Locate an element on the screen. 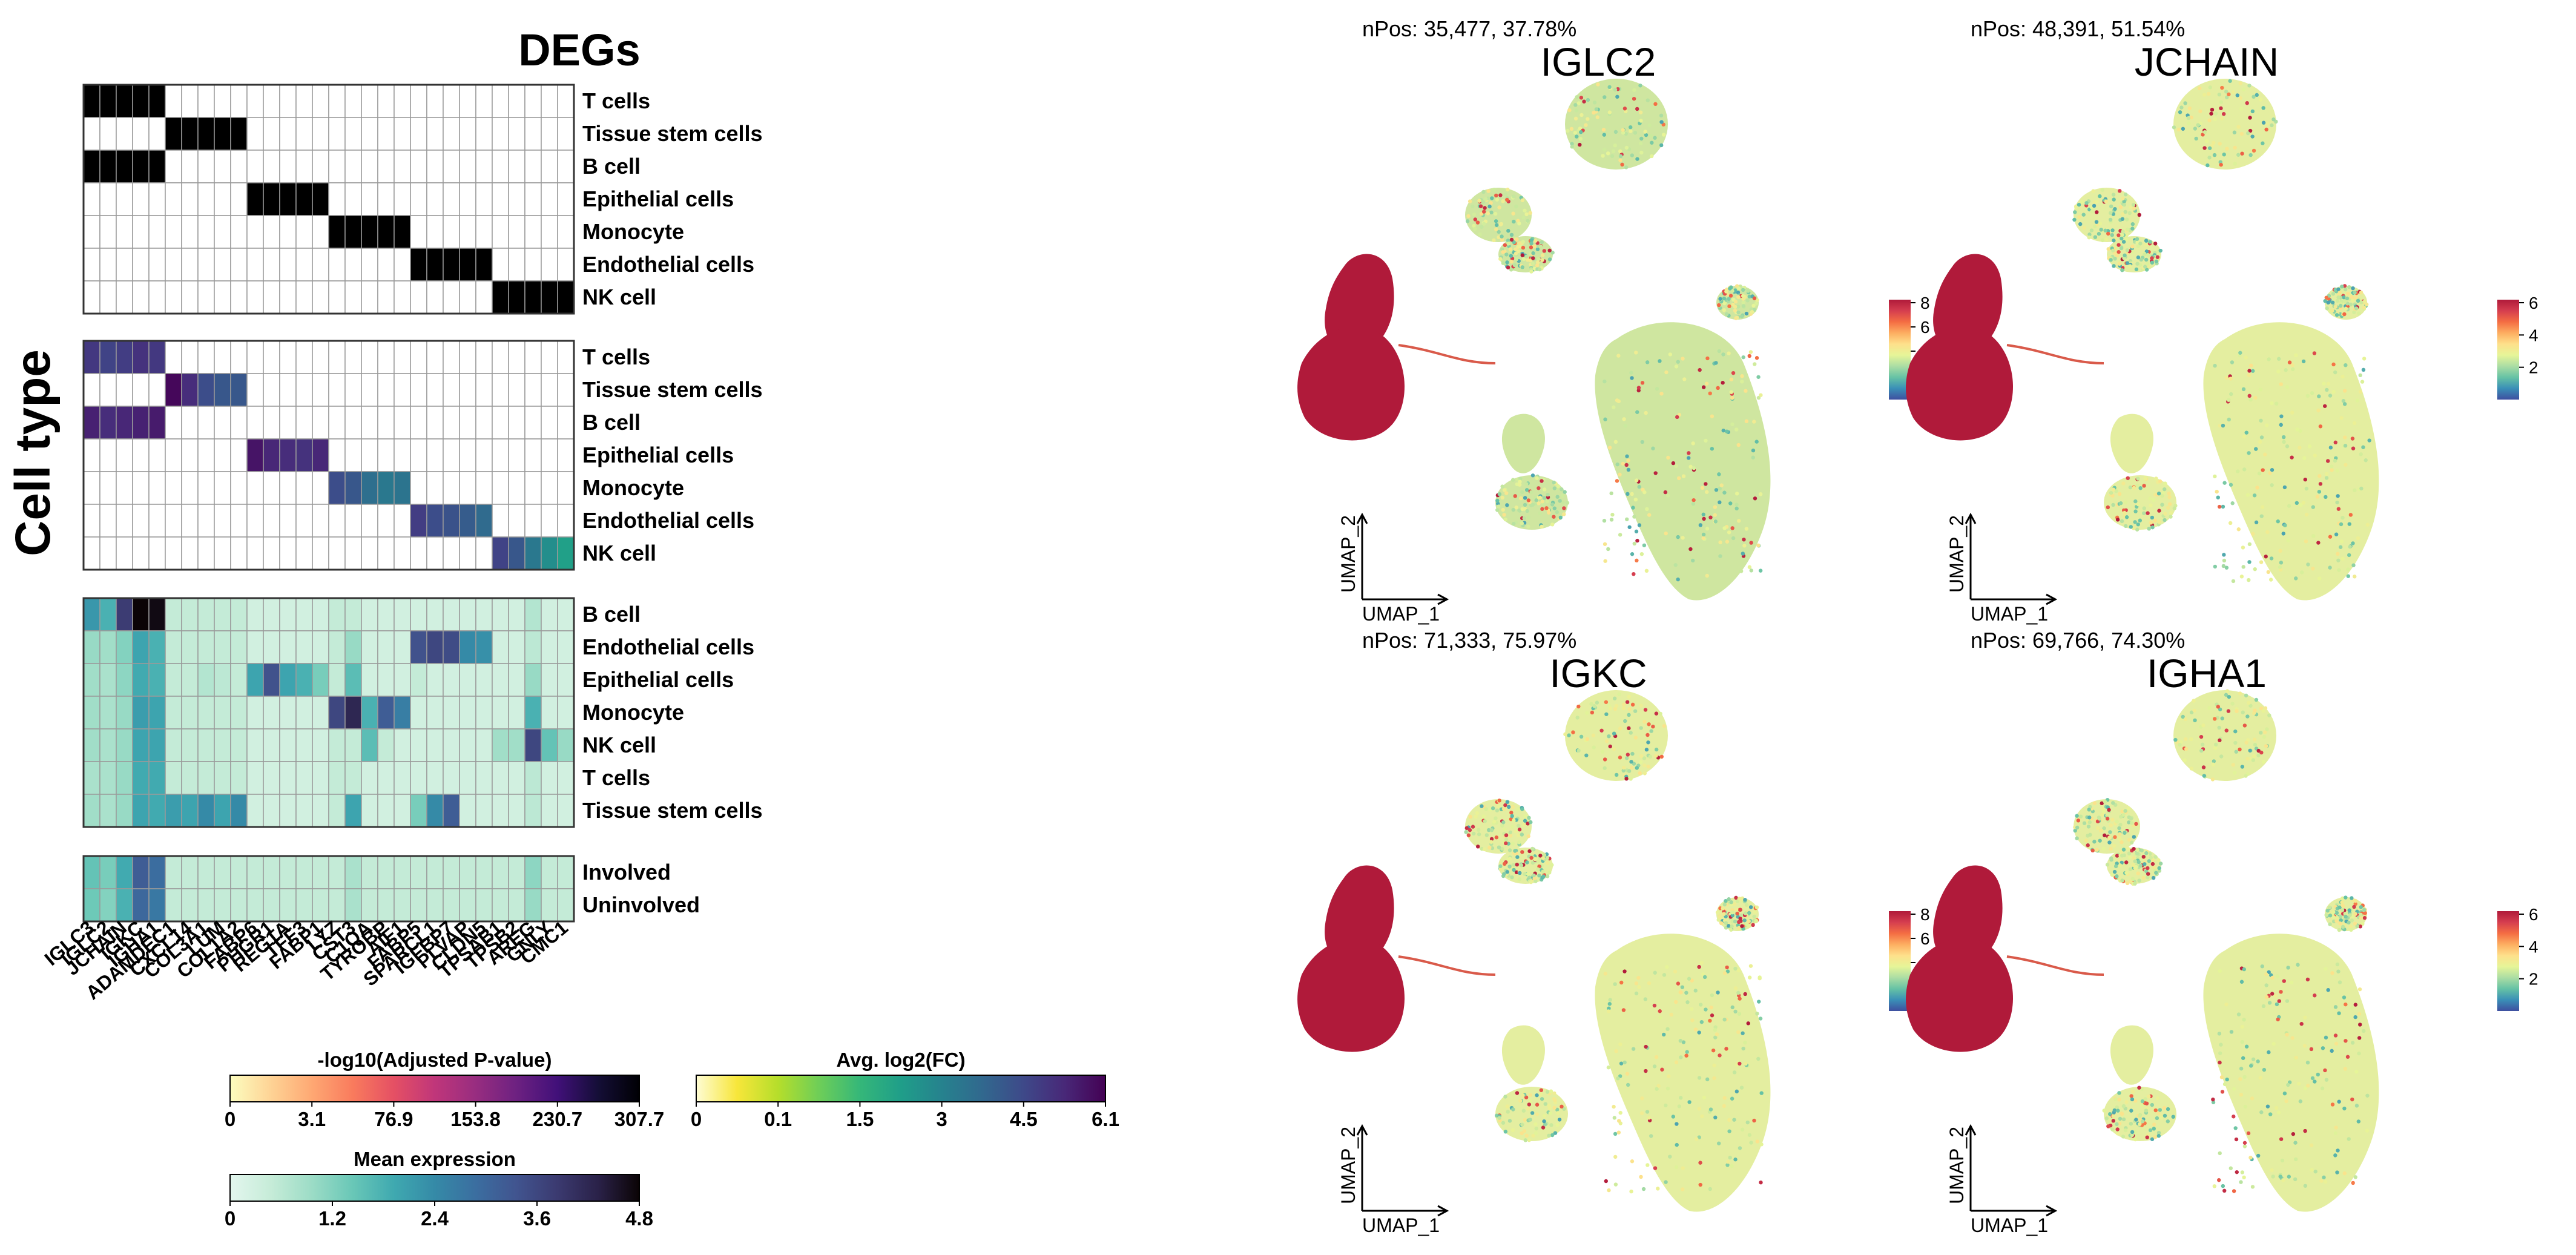 Image resolution: width=2576 pixels, height=1255 pixels. umap-y-arrow is located at coordinates (1971, 556).